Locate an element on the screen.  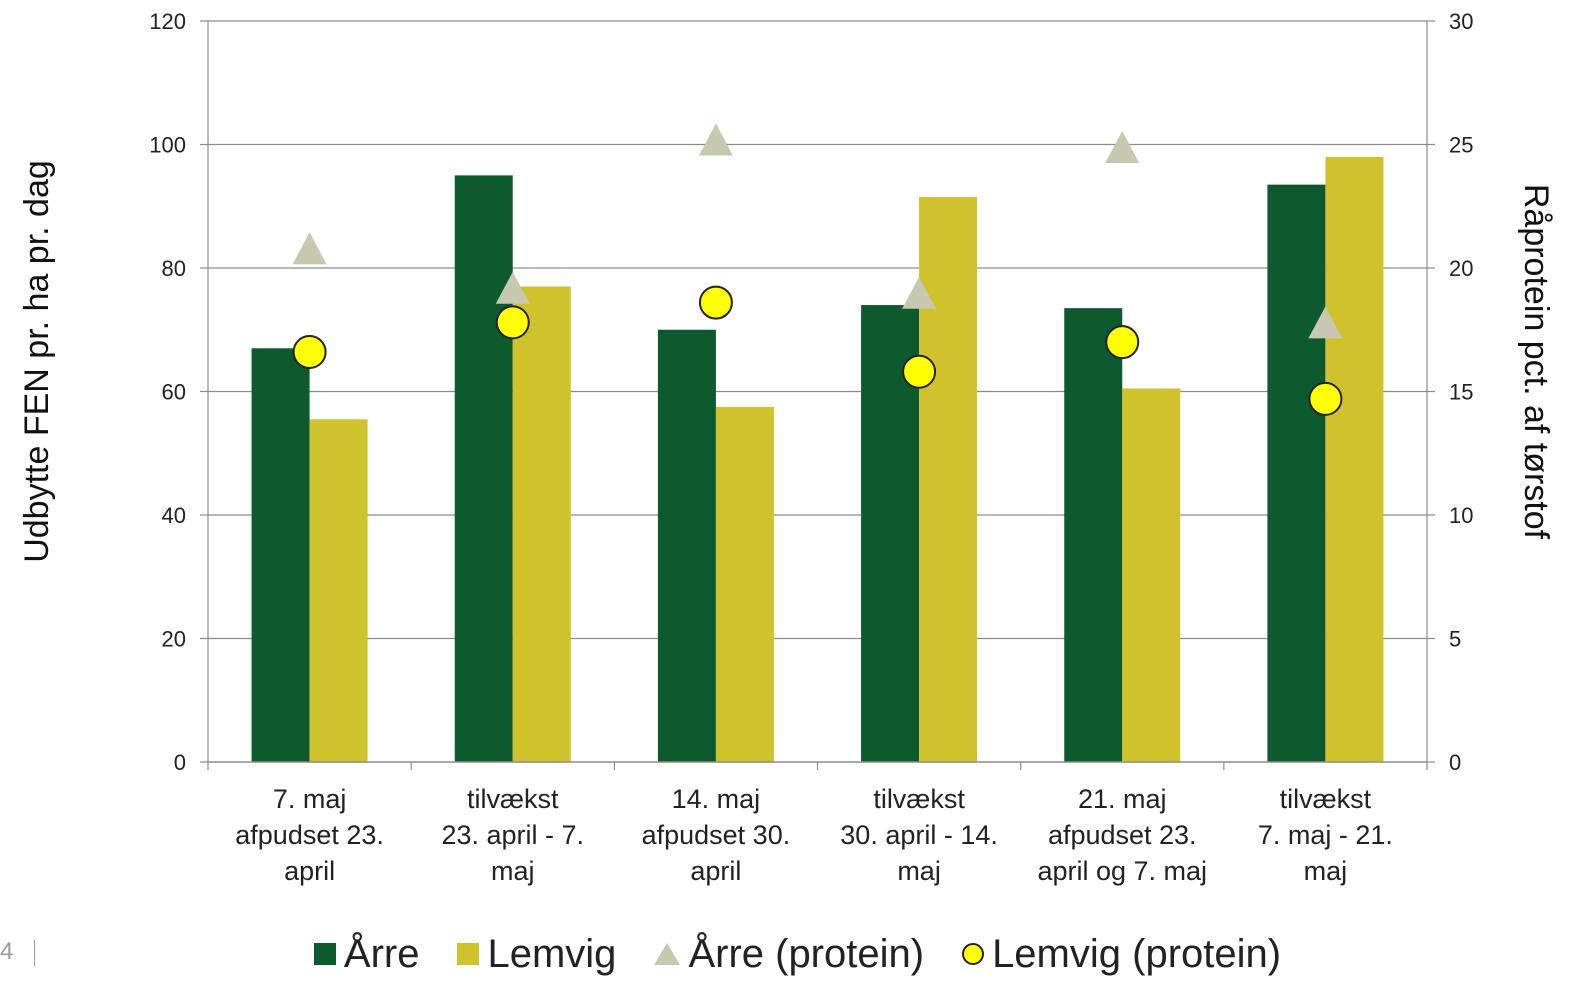
x-tick-label: afpudset 30. is located at coordinates (716, 835).